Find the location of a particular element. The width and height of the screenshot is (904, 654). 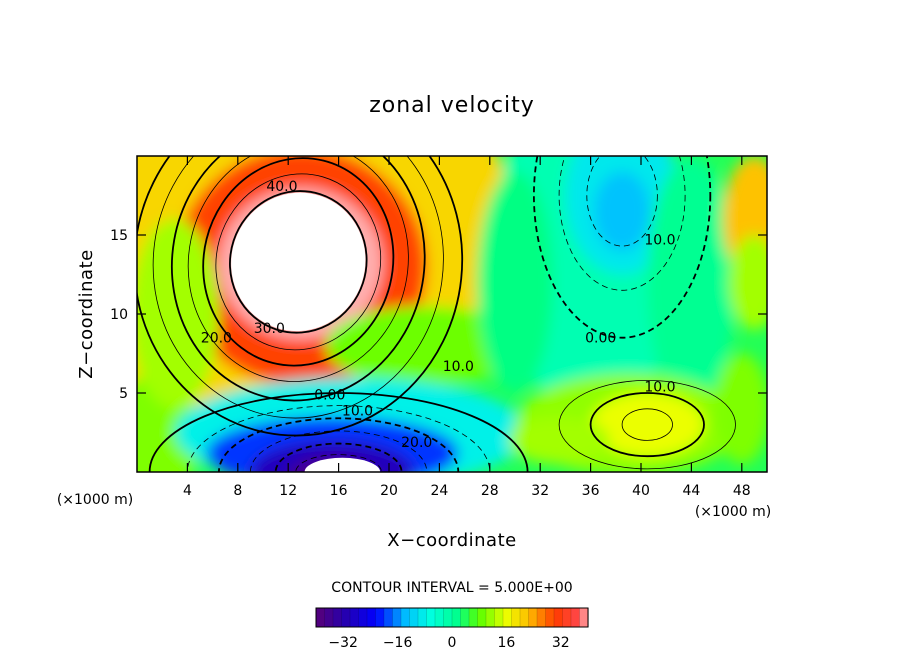

above-range-region is located at coordinates (298, 262).